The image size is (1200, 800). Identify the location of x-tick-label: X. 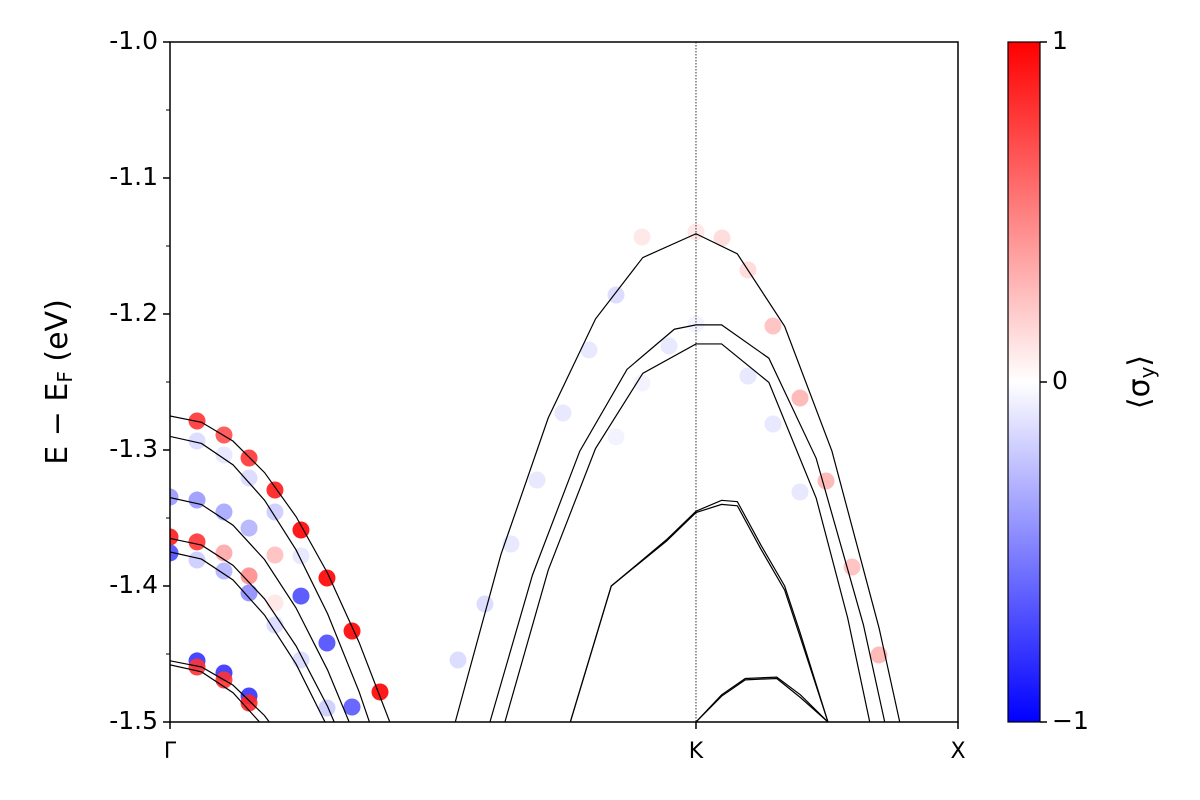
(957, 751).